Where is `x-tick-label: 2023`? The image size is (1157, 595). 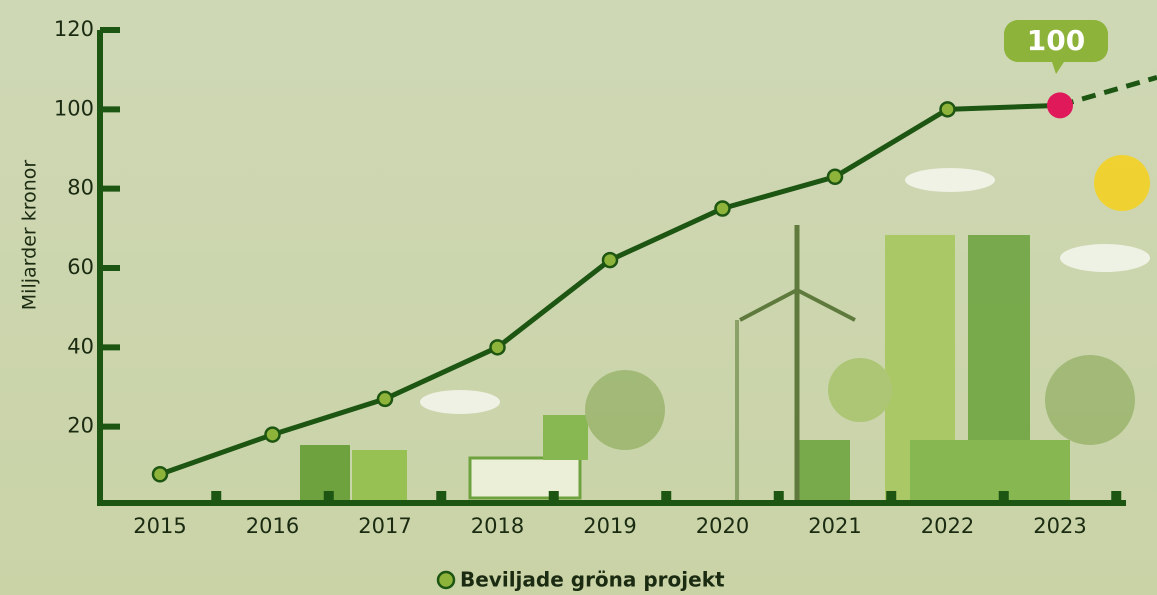
x-tick-label: 2023 is located at coordinates (1059, 526).